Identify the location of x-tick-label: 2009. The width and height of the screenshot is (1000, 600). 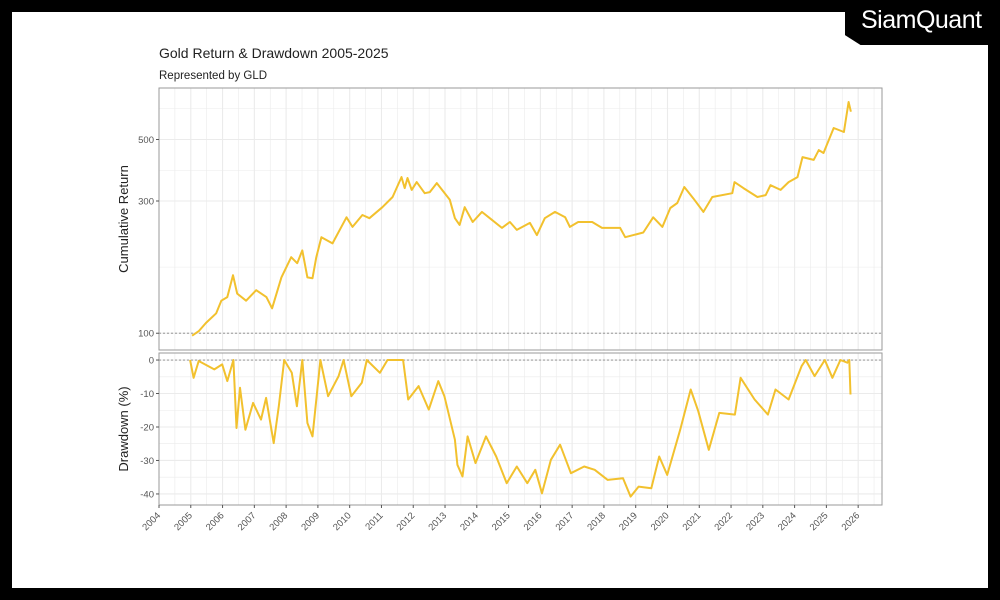
(310, 521).